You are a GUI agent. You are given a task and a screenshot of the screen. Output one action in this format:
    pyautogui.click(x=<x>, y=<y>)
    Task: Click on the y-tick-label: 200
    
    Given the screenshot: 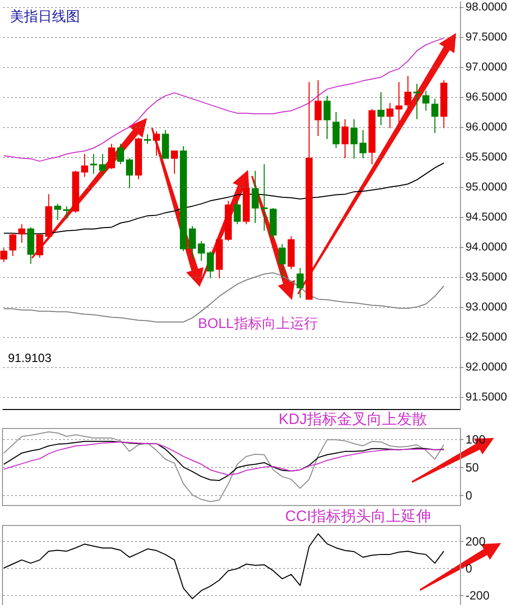 What is the action you would take?
    pyautogui.click(x=476, y=541)
    